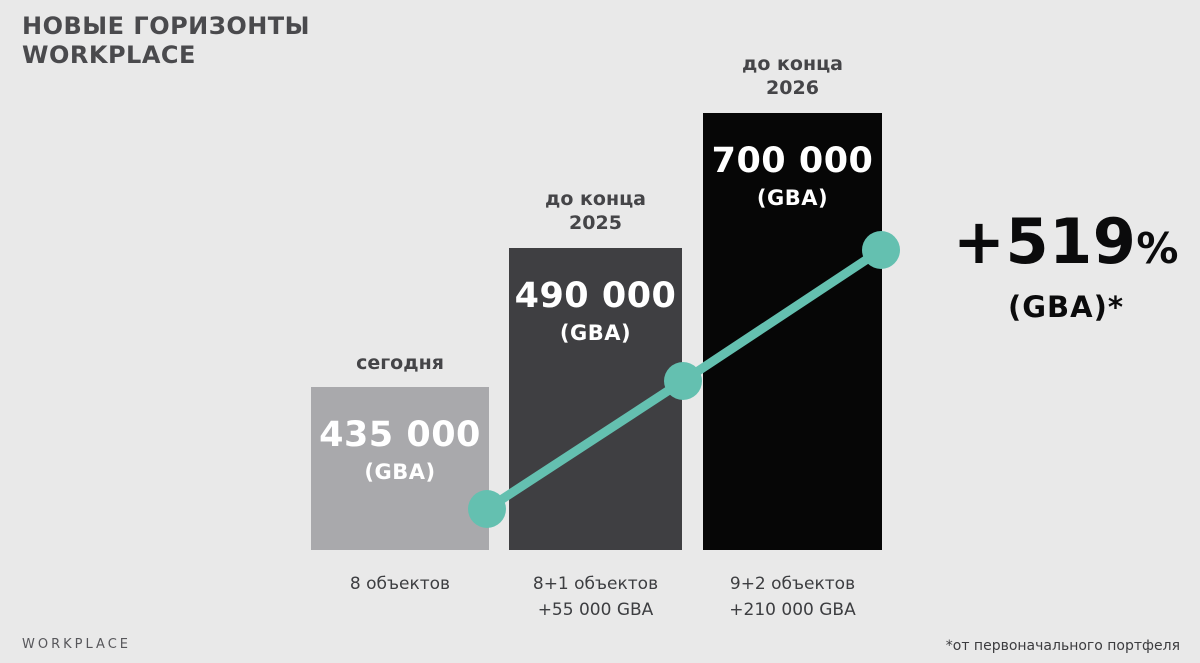 The width and height of the screenshot is (1200, 663). I want to click on period-label-line: 2026, so click(792, 88).